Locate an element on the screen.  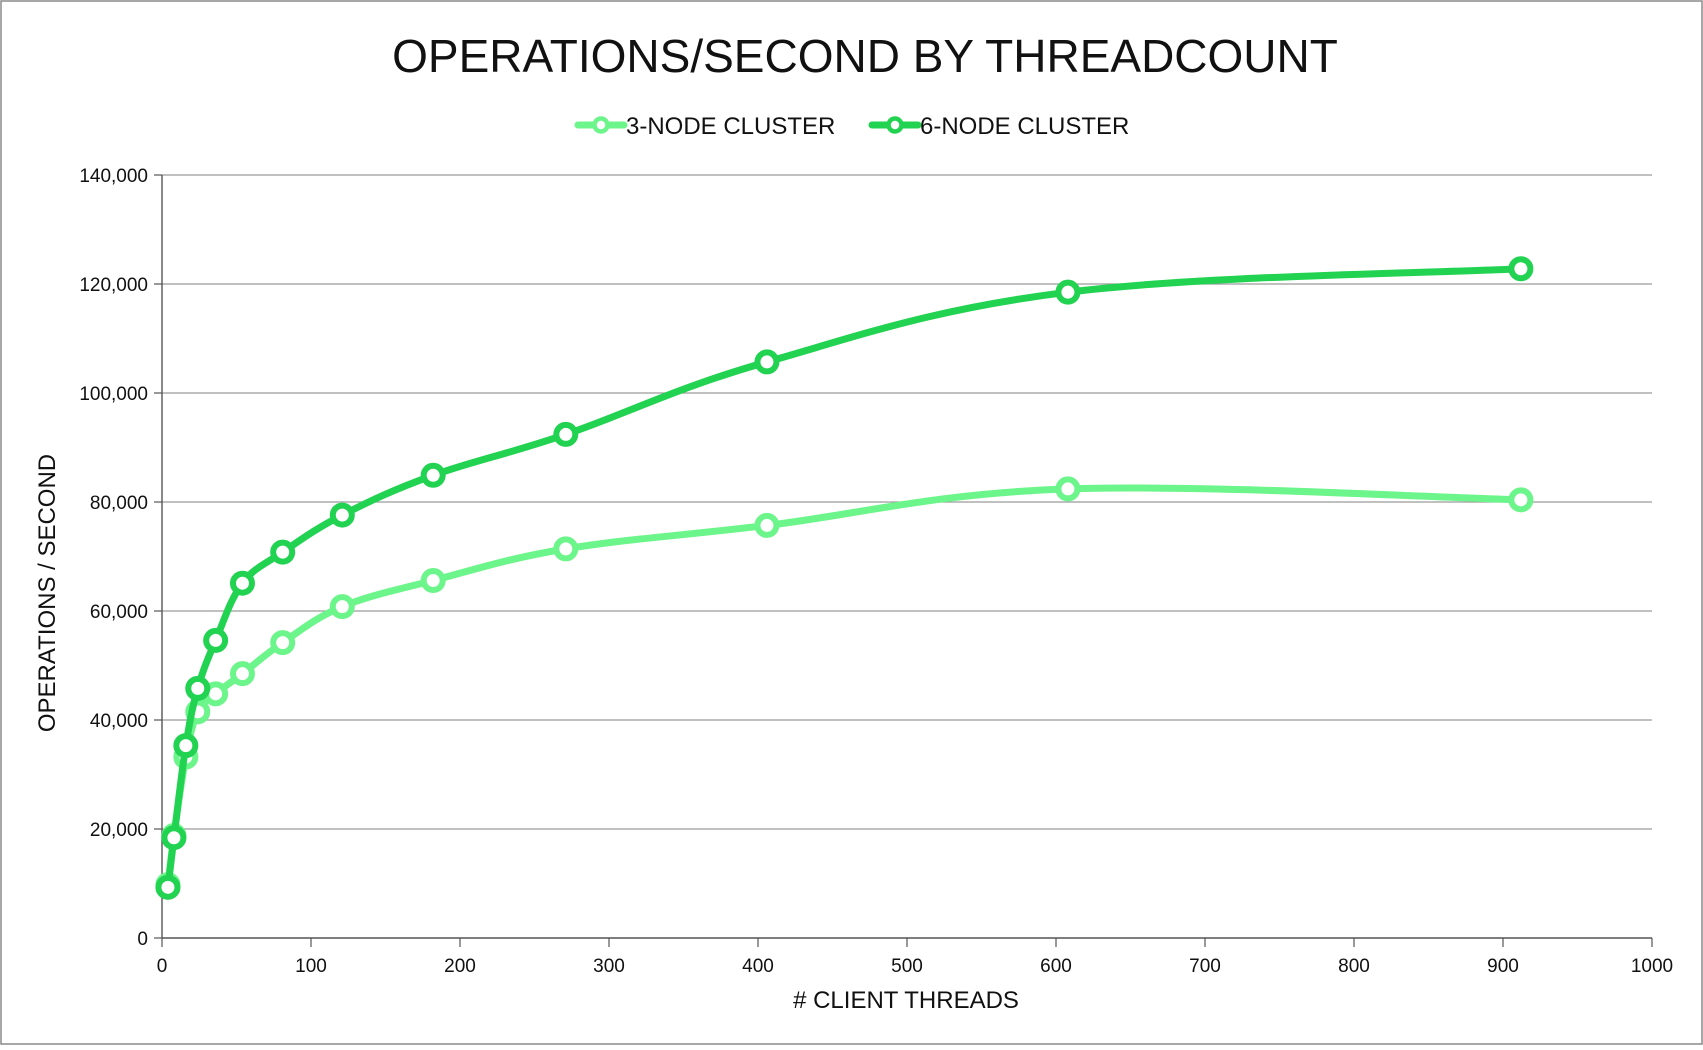
y-tick-label: 0 is located at coordinates (142, 939).